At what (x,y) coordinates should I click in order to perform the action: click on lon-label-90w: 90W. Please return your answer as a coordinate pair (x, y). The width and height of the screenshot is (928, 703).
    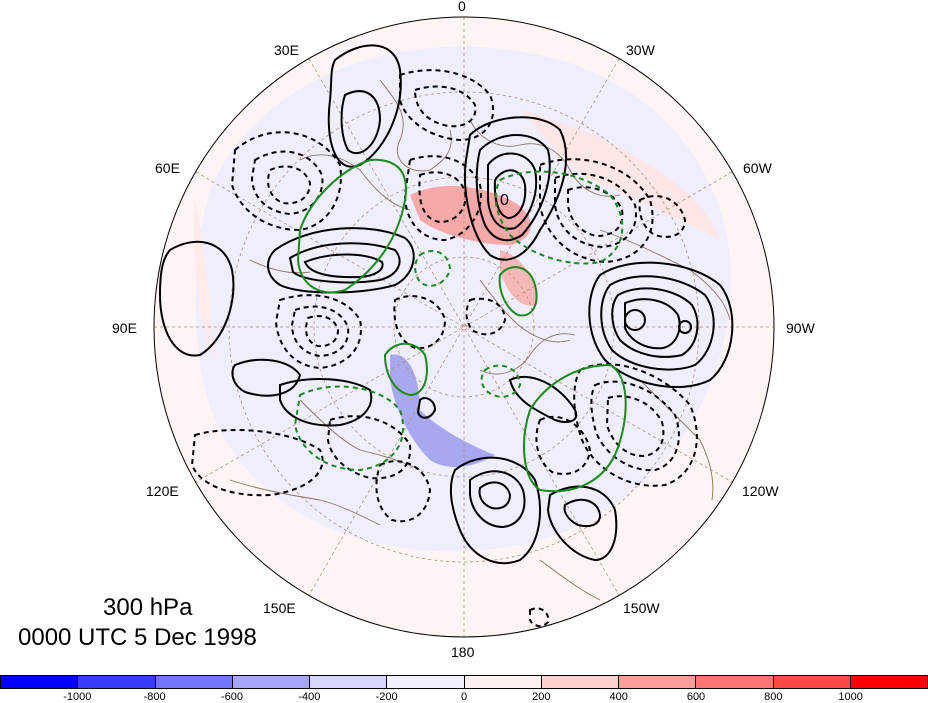
    Looking at the image, I should click on (800, 328).